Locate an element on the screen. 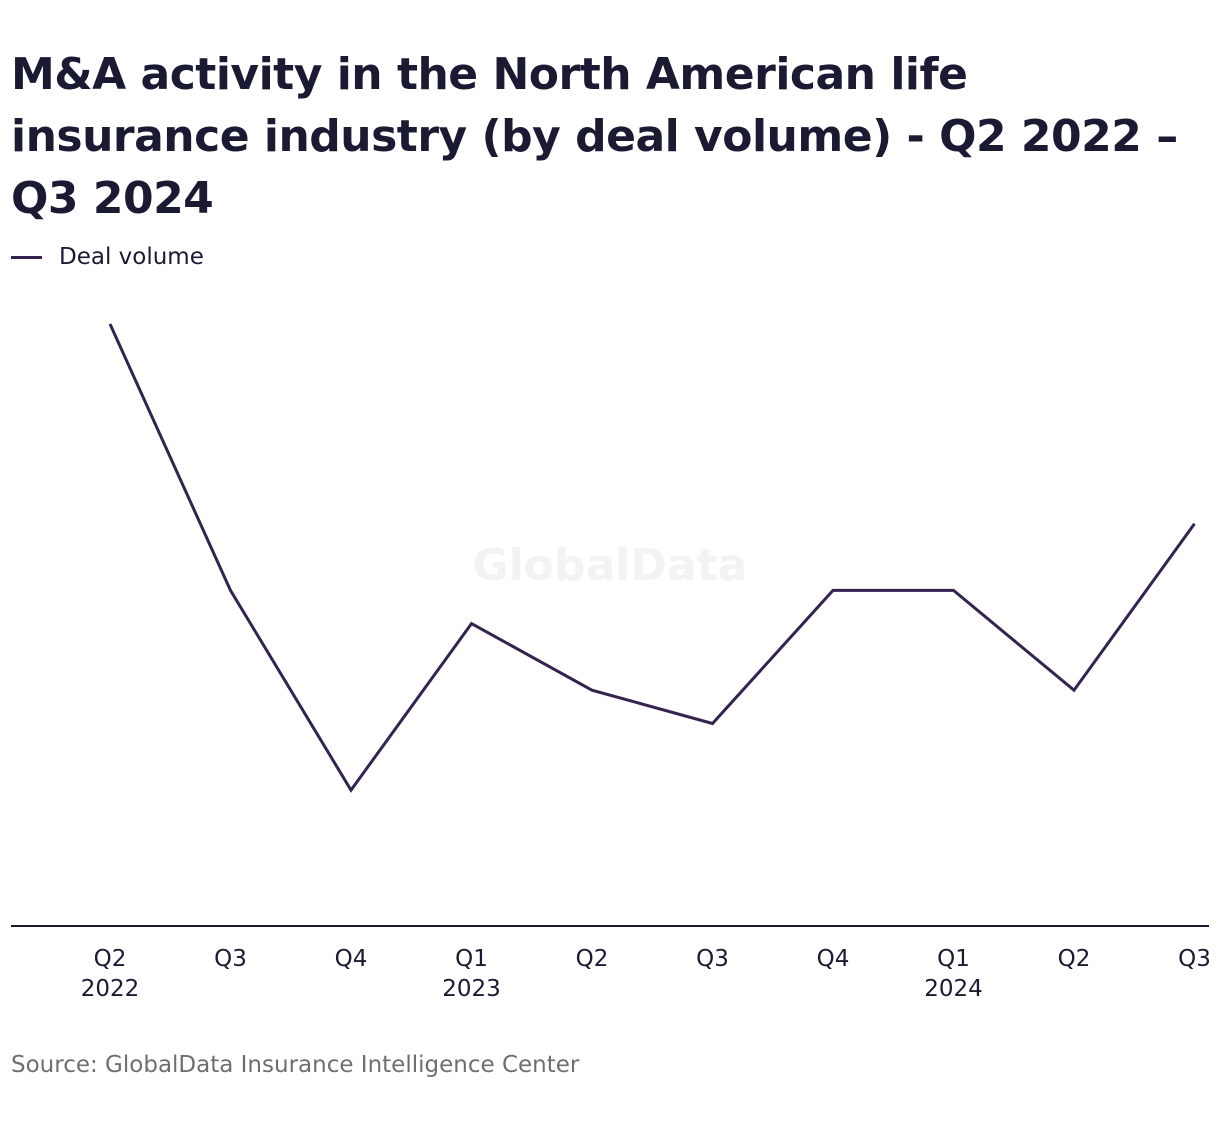  legend-label-deal-volume: Deal volume is located at coordinates (131, 257).